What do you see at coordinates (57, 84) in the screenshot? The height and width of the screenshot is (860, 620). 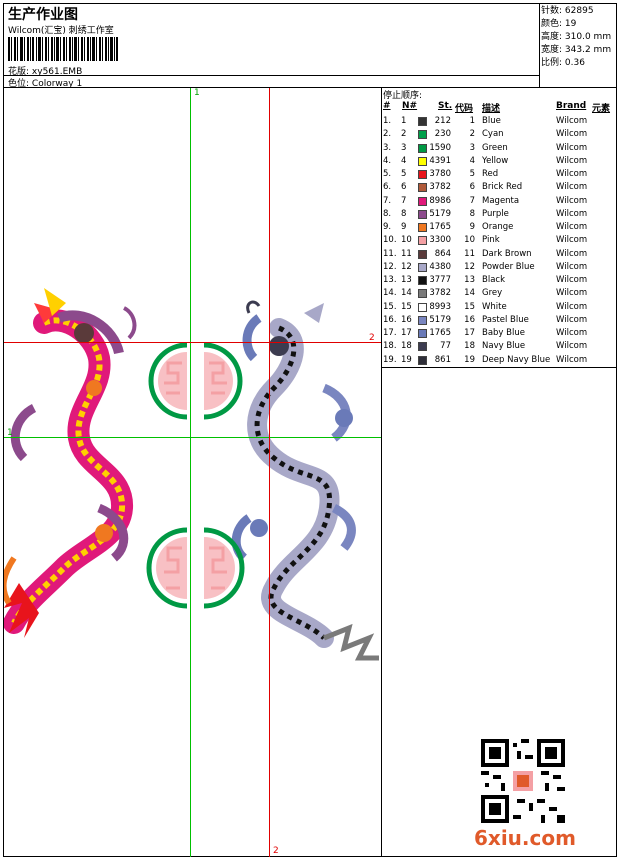 I see `colorway-value: Colorway 1` at bounding box center [57, 84].